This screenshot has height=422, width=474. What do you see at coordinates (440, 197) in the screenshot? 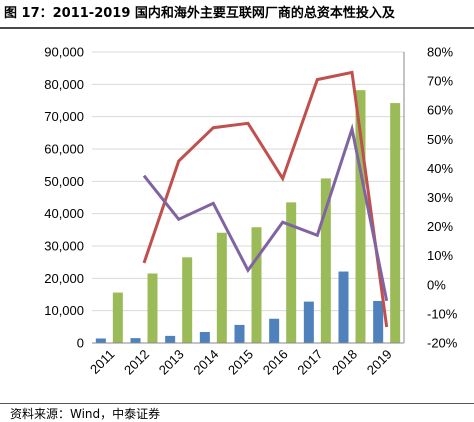
I see `y2-tick-label: 30%` at bounding box center [440, 197].